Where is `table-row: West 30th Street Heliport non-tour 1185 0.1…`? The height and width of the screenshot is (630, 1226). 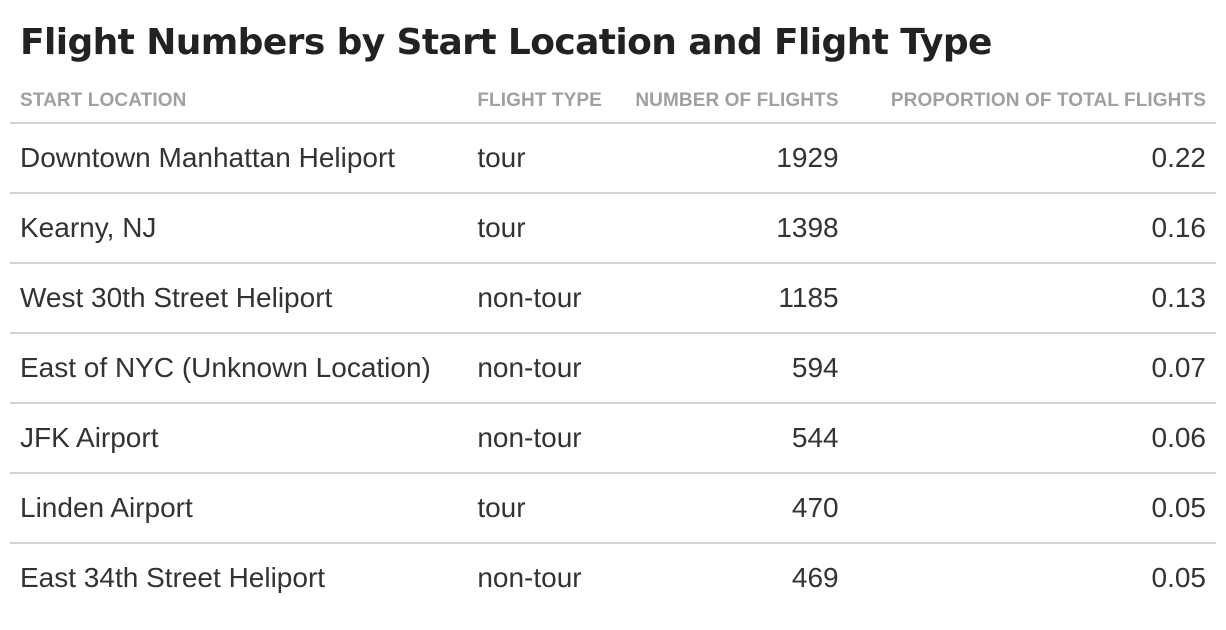
table-row: West 30th Street Heliport non-tour 1185 0.1… is located at coordinates (613, 298).